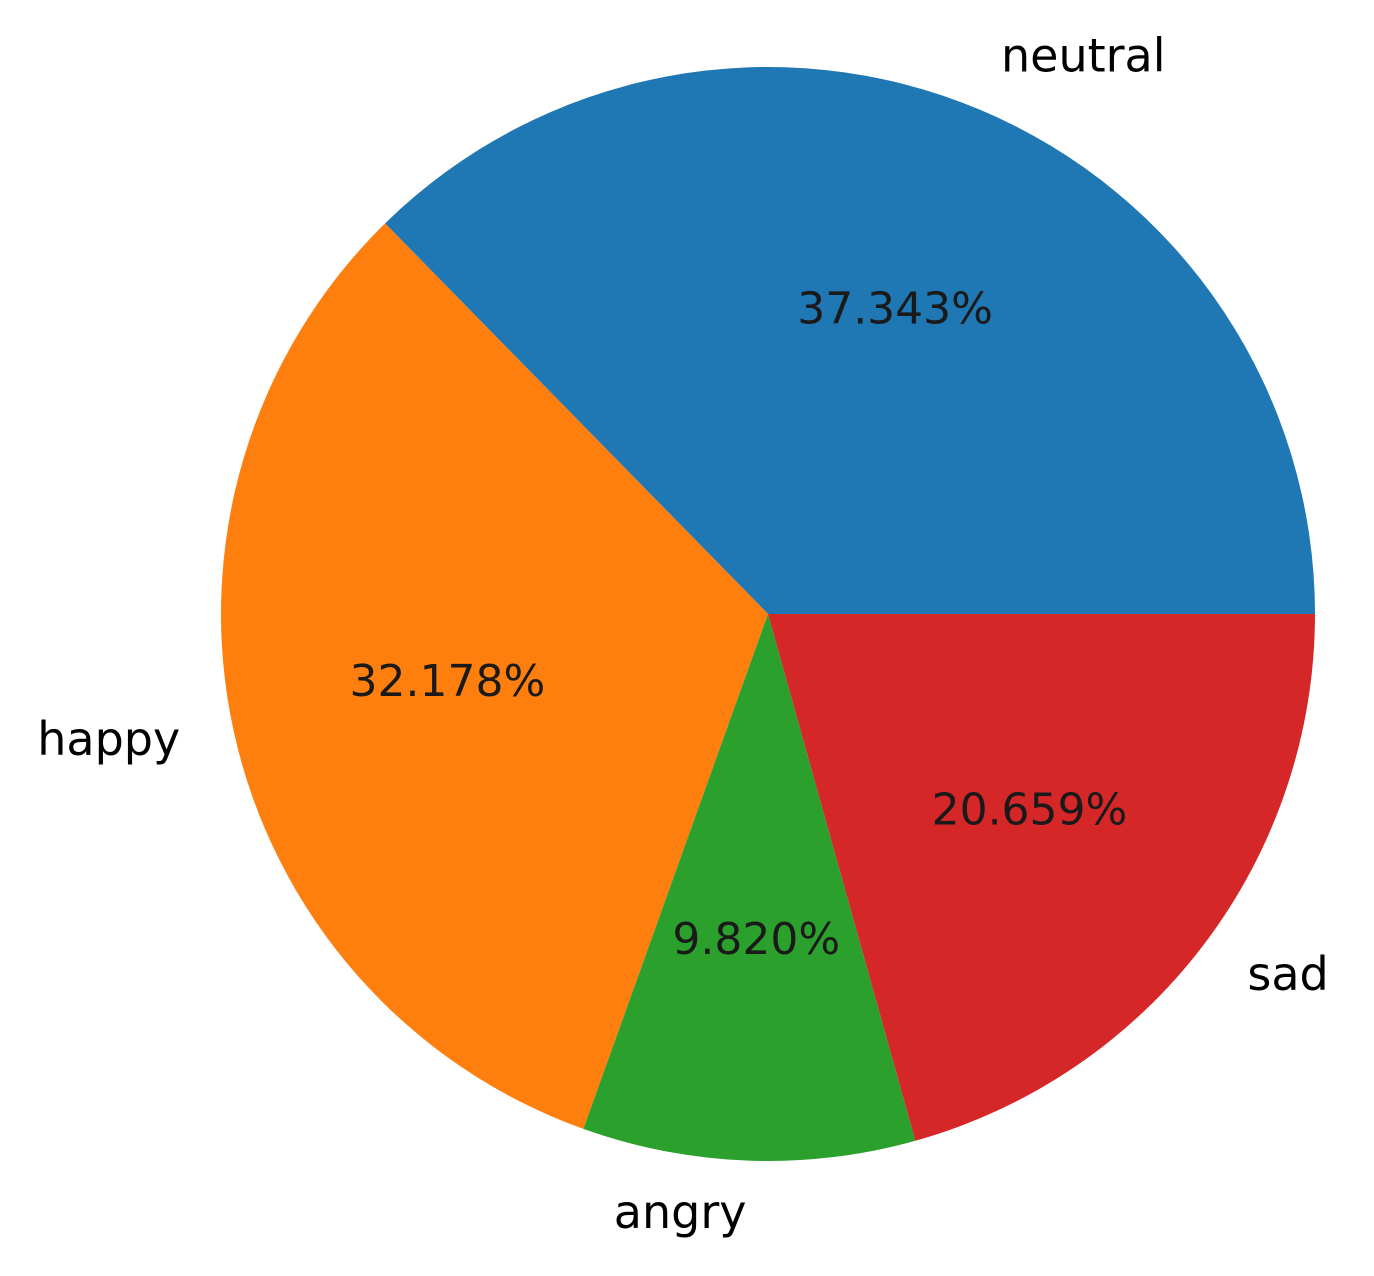  I want to click on percent-label: 32.178%, so click(448, 681).